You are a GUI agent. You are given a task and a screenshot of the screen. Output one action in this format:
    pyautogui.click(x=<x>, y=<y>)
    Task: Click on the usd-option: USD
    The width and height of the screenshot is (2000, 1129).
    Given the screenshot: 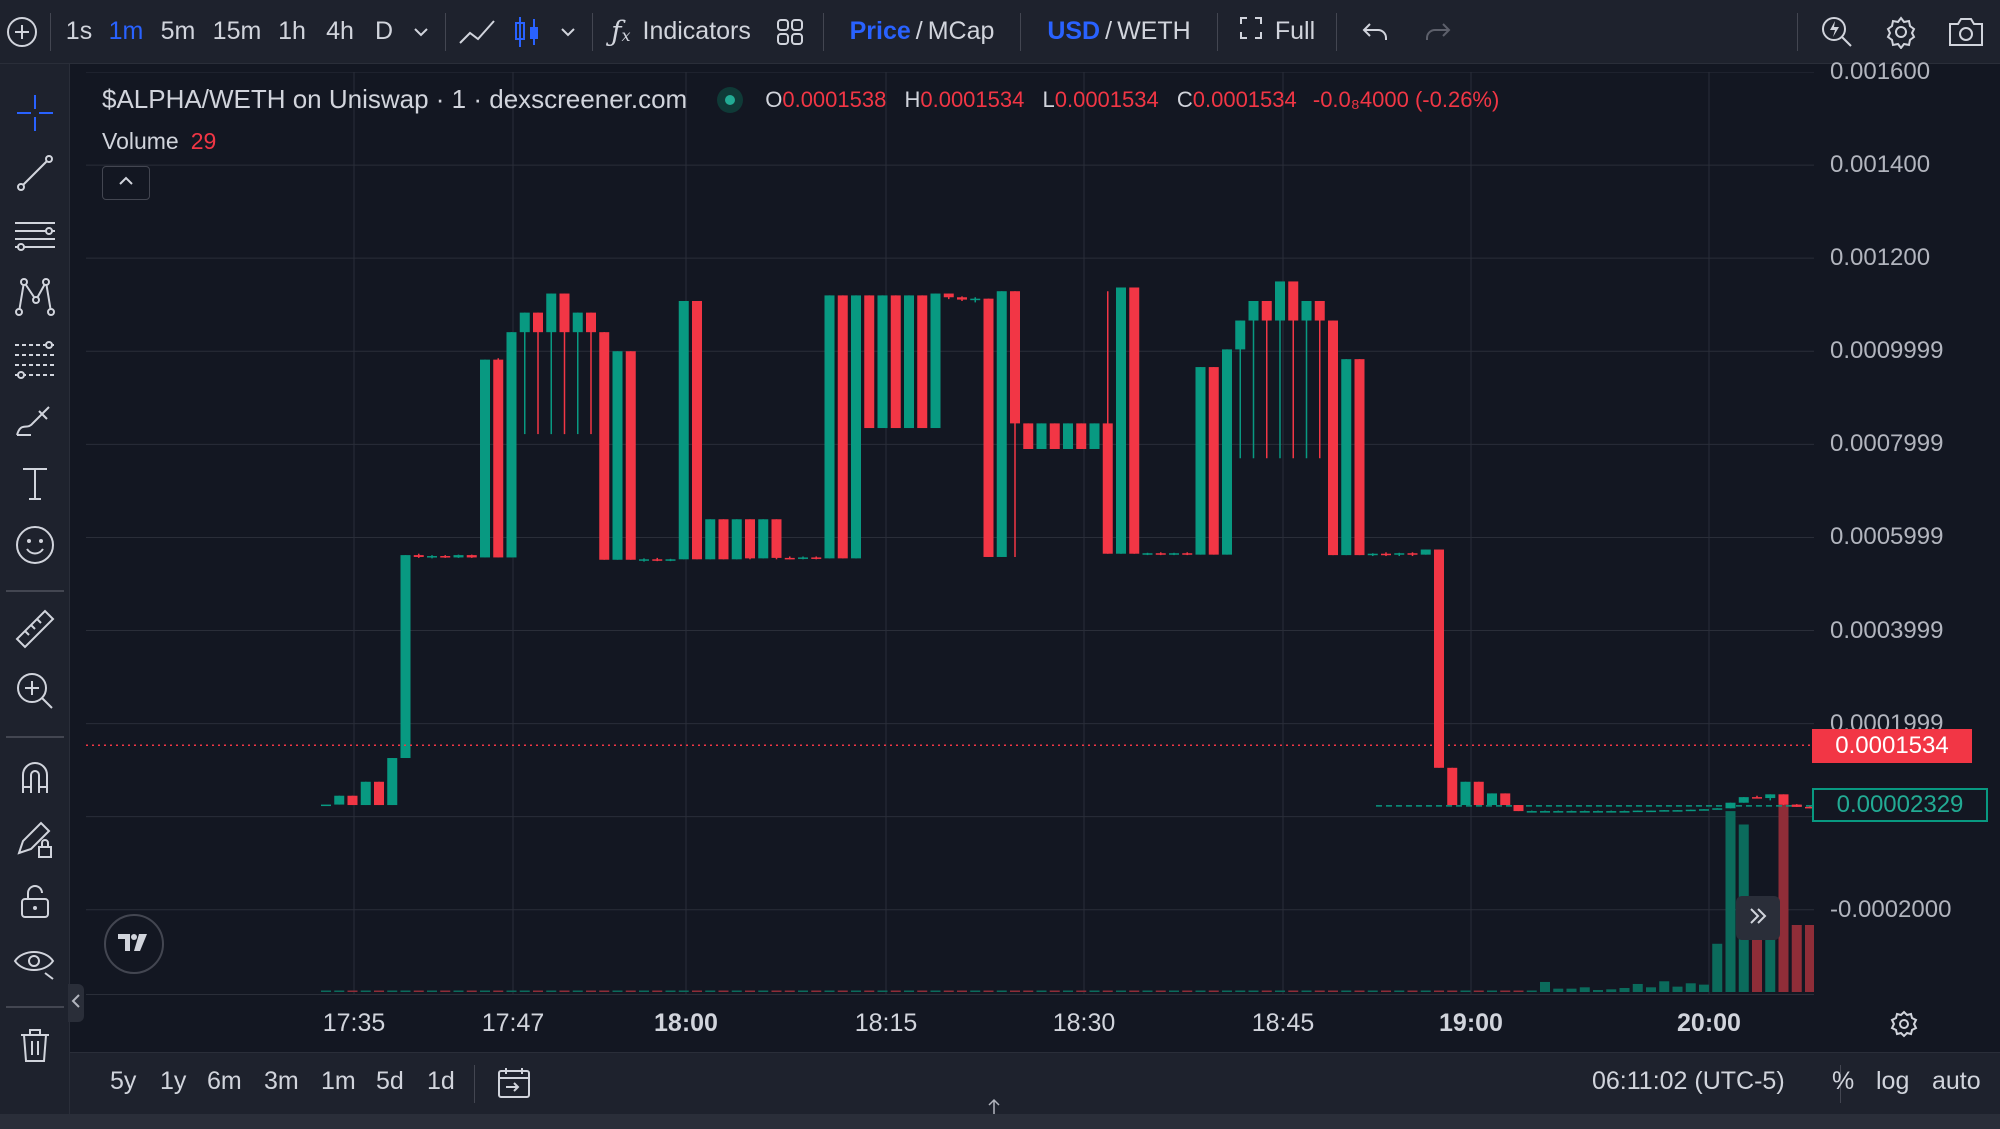 What is the action you would take?
    pyautogui.click(x=1074, y=31)
    